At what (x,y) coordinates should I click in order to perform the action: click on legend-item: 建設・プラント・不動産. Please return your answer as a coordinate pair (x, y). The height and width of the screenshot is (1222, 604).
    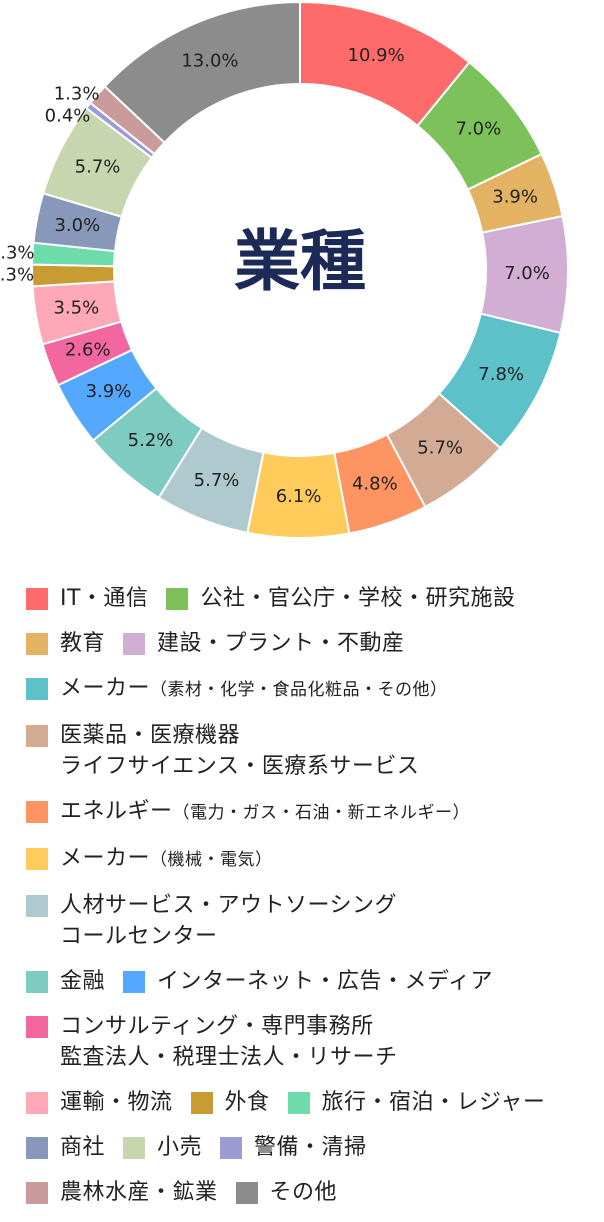
    Looking at the image, I should click on (264, 643).